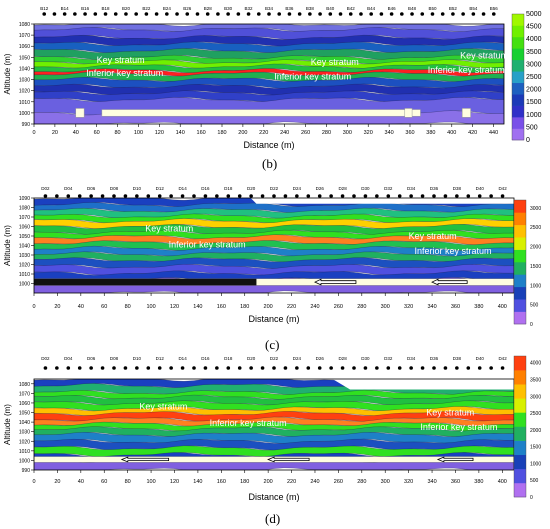 The width and height of the screenshot is (550, 529). What do you see at coordinates (81, 482) in the screenshot?
I see `x-tick-label: 40` at bounding box center [81, 482].